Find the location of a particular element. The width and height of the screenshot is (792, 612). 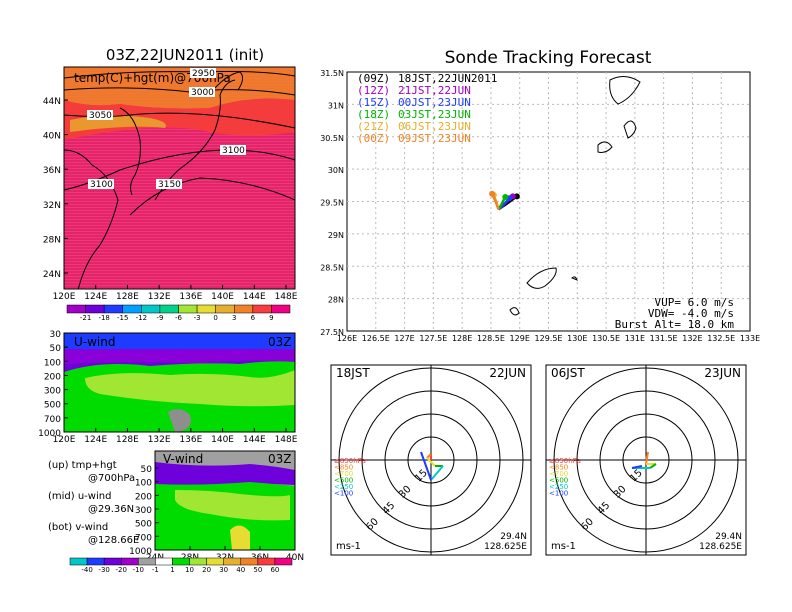

hodograph-time: 06JST is located at coordinates (568, 373).